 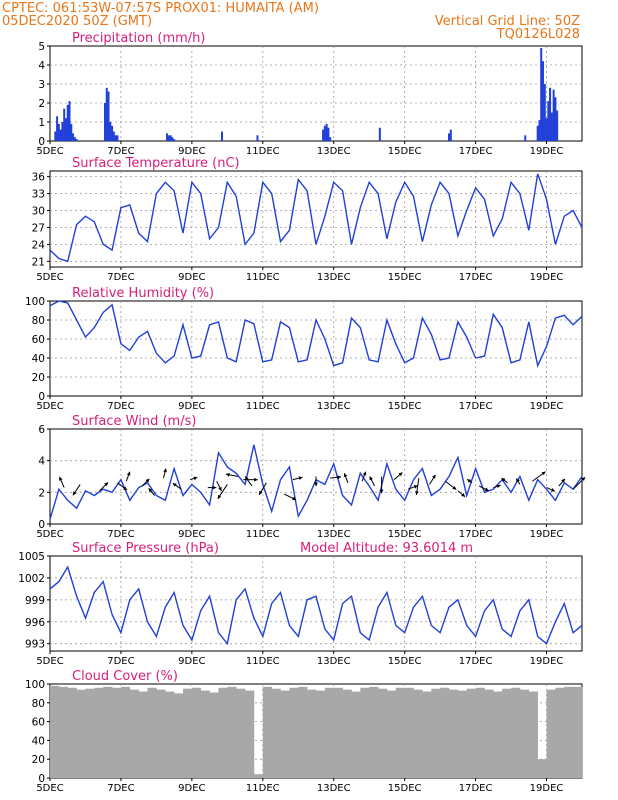 What do you see at coordinates (41, 142) in the screenshot?
I see `ytick-label-precip: 0` at bounding box center [41, 142].